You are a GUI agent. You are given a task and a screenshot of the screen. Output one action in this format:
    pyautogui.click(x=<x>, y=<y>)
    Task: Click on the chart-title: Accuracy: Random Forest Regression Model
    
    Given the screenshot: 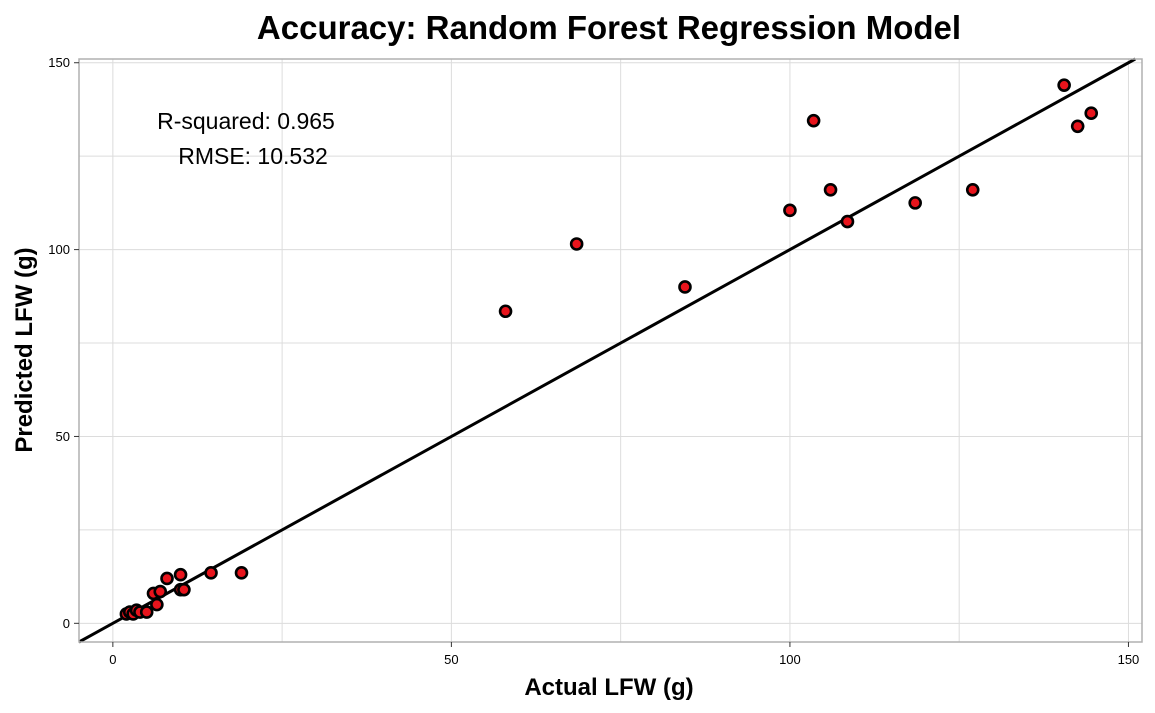 What is the action you would take?
    pyautogui.click(x=609, y=27)
    